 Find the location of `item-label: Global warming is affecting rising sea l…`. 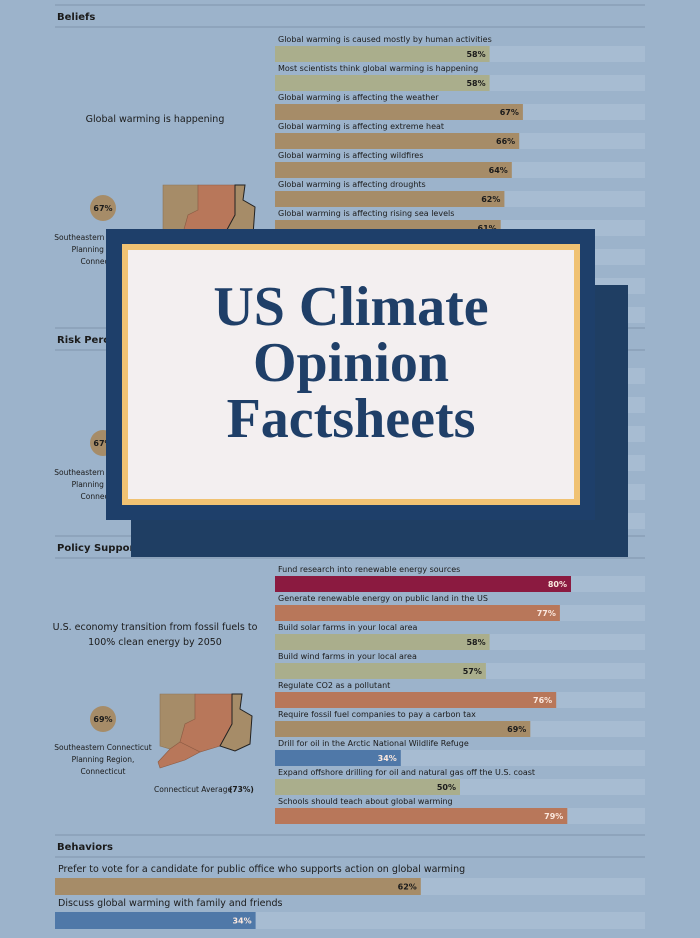

item-label: Global warming is affecting rising sea l… is located at coordinates (366, 213).